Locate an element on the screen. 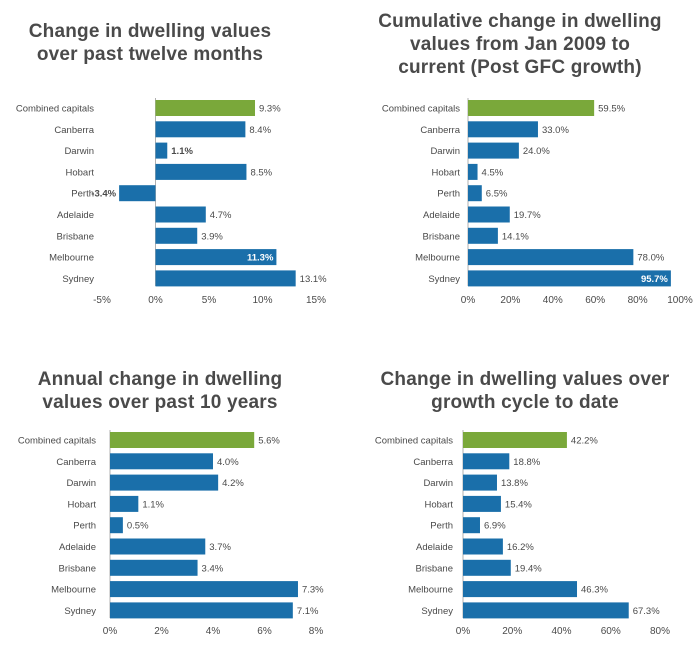 Image resolution: width=699 pixels, height=652 pixels. chart-2-tick-label: 40% is located at coordinates (553, 300).